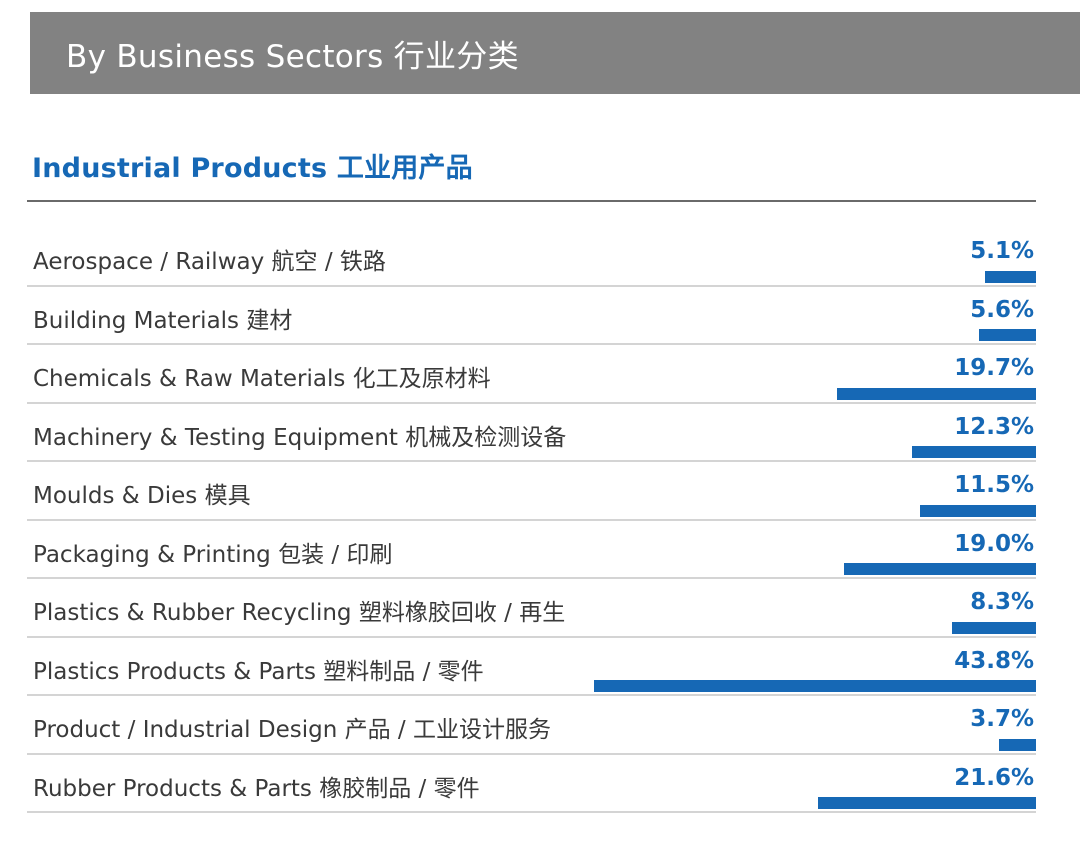  What do you see at coordinates (1002, 719) in the screenshot?
I see `data-label: 3.7%` at bounding box center [1002, 719].